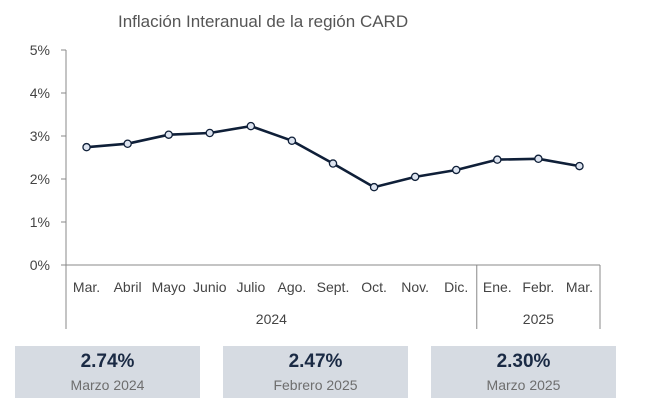 The width and height of the screenshot is (646, 414). What do you see at coordinates (538, 319) in the screenshot?
I see `year-label: 2025` at bounding box center [538, 319].